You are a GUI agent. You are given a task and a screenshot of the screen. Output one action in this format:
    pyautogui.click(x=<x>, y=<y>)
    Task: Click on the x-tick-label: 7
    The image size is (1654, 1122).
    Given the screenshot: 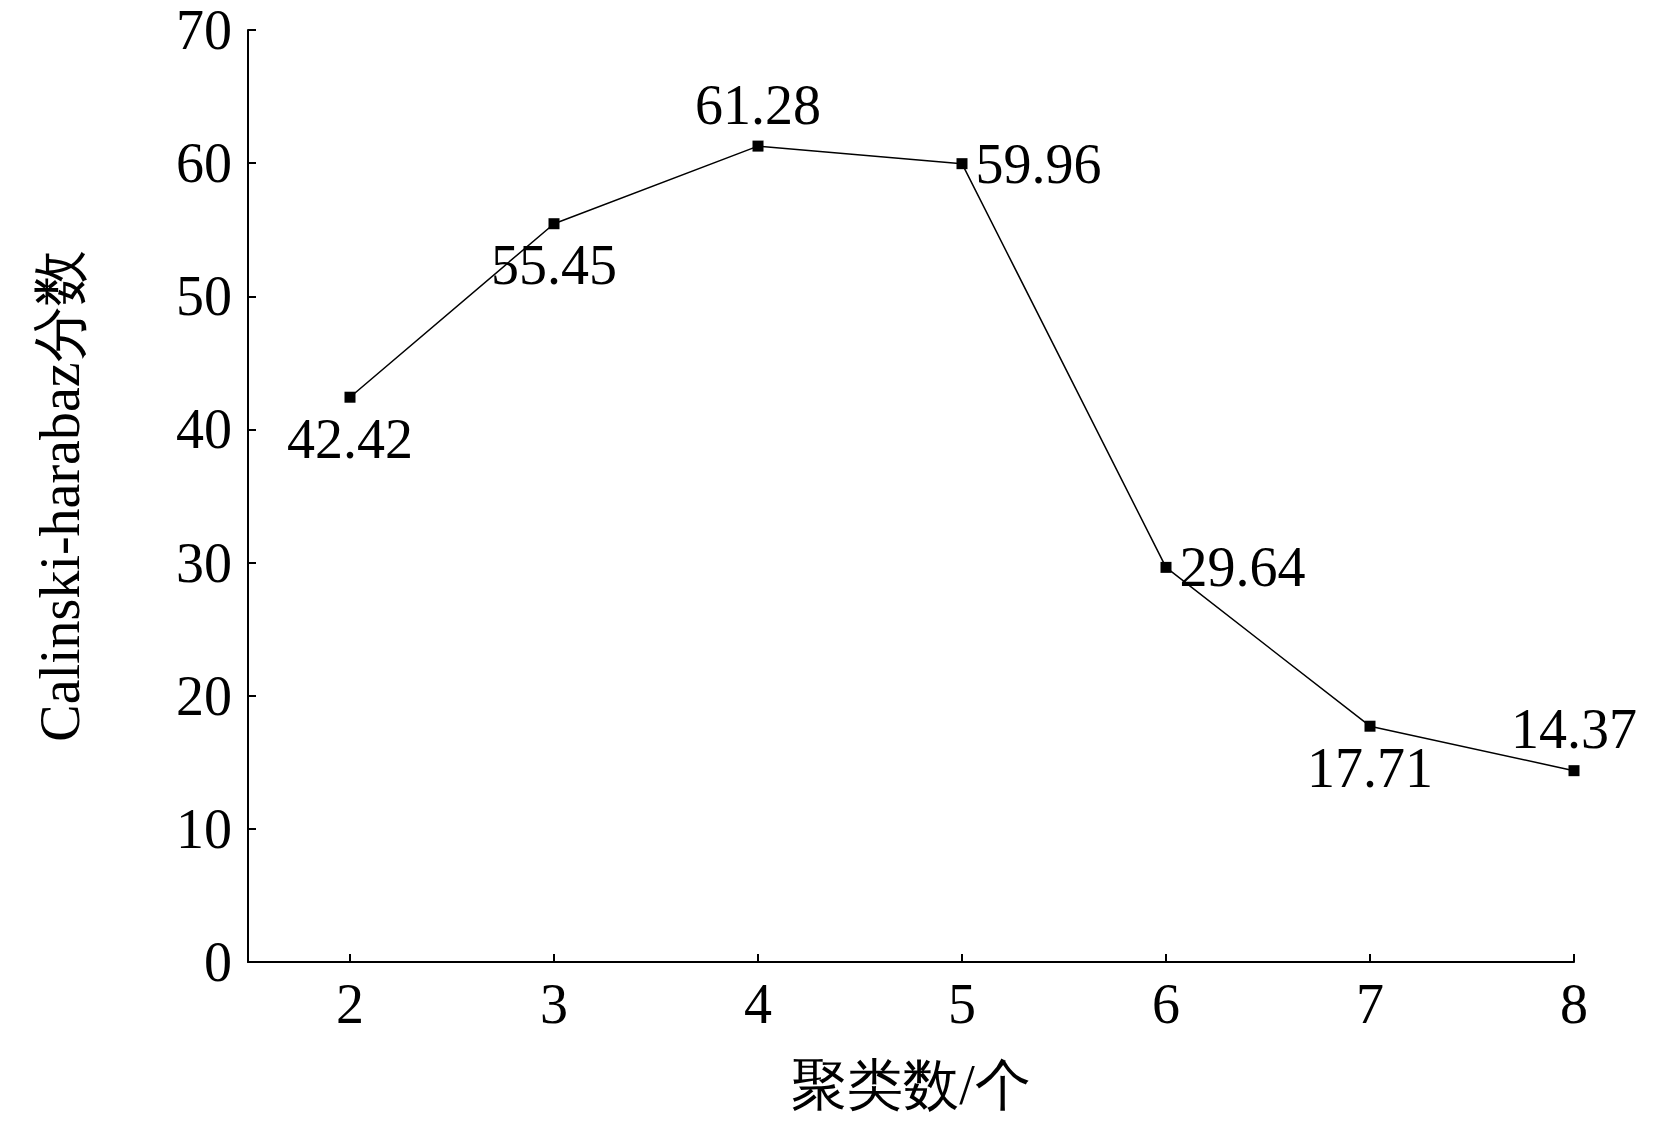 What is the action you would take?
    pyautogui.click(x=1370, y=1004)
    